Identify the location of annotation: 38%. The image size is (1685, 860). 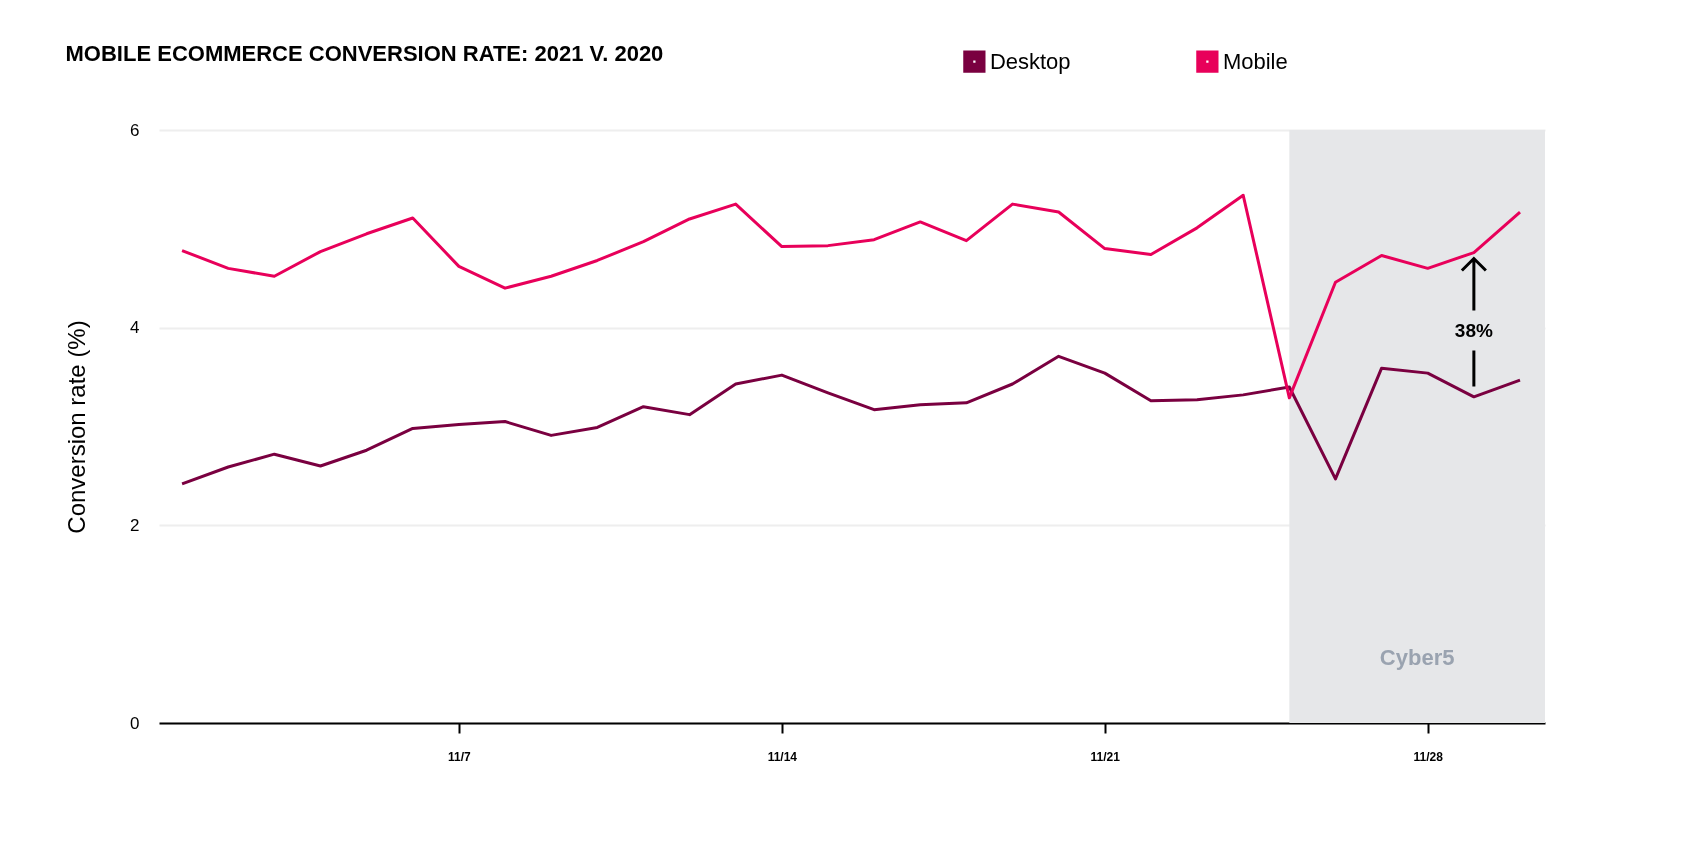
(1473, 330).